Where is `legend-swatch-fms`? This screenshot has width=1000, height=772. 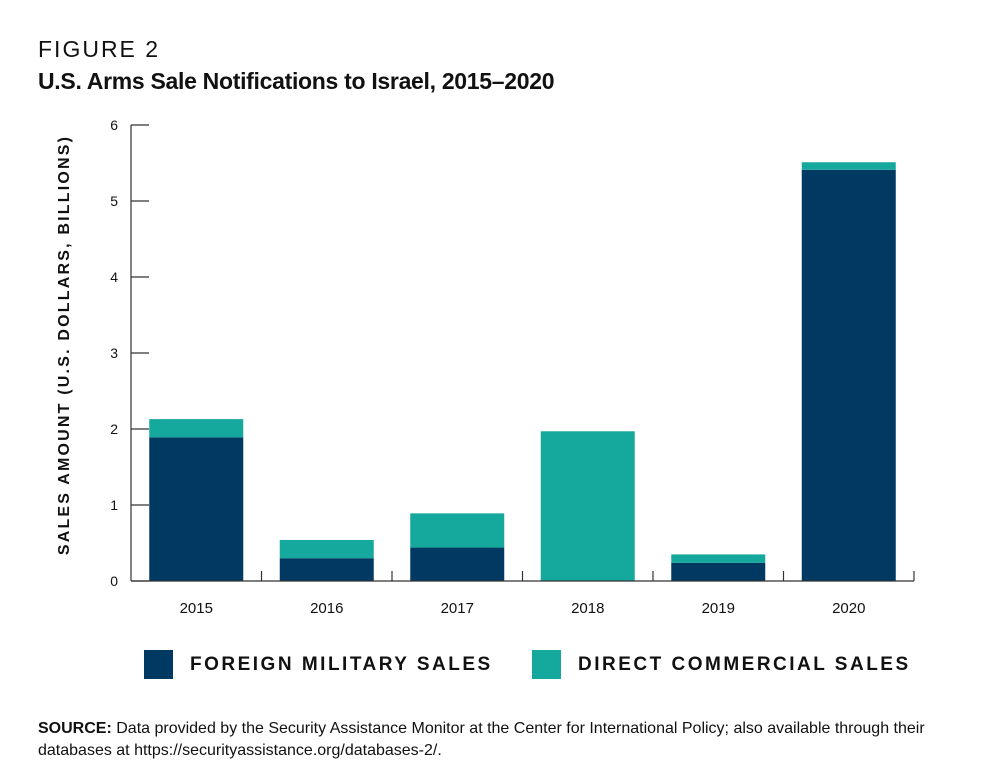 legend-swatch-fms is located at coordinates (158, 664).